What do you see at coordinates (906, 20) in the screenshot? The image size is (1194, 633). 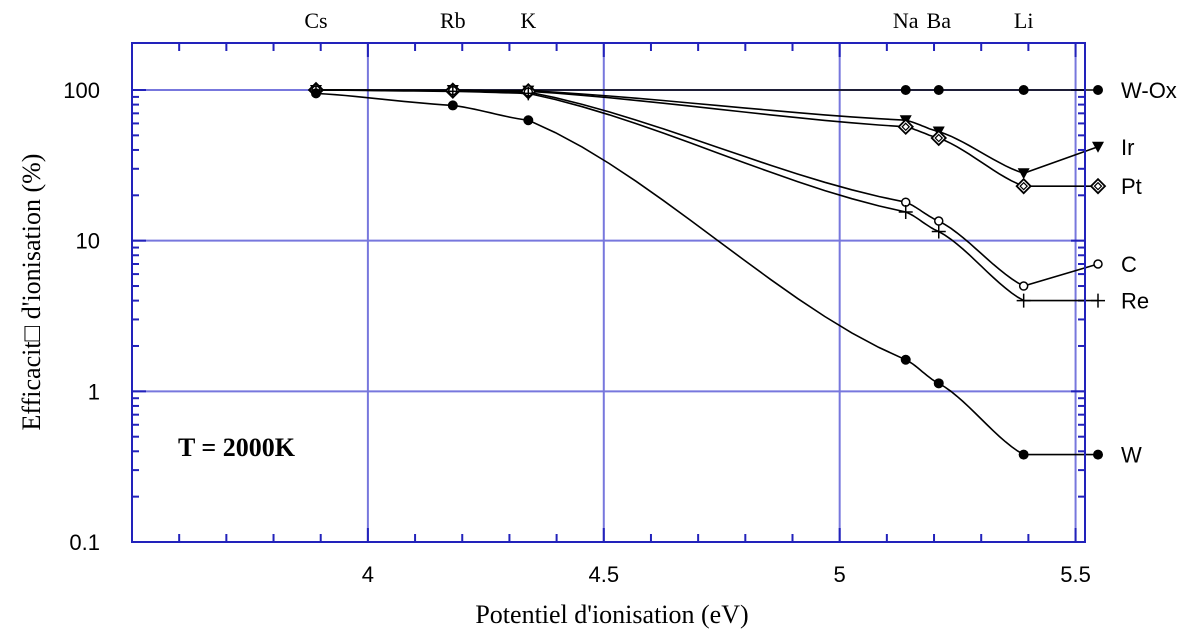 I see `element-label: Na` at bounding box center [906, 20].